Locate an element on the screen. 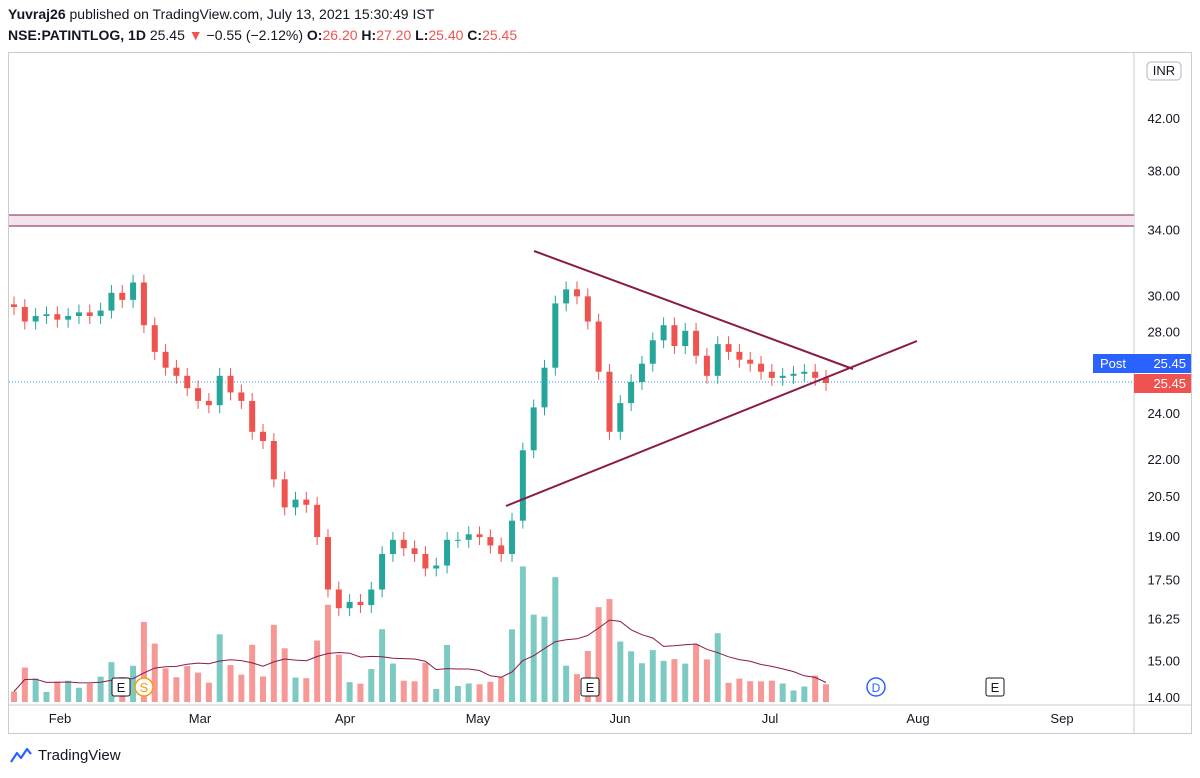 This screenshot has width=1200, height=778. footer-brand: TradingView is located at coordinates (65, 755).